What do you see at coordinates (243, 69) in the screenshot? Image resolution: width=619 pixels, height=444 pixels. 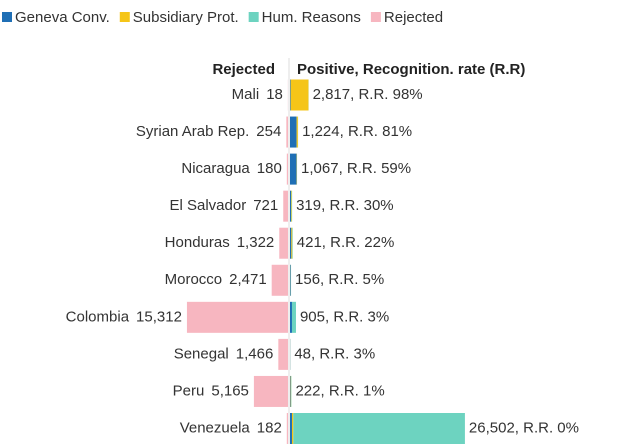 I see `header-left: Rejected` at bounding box center [243, 69].